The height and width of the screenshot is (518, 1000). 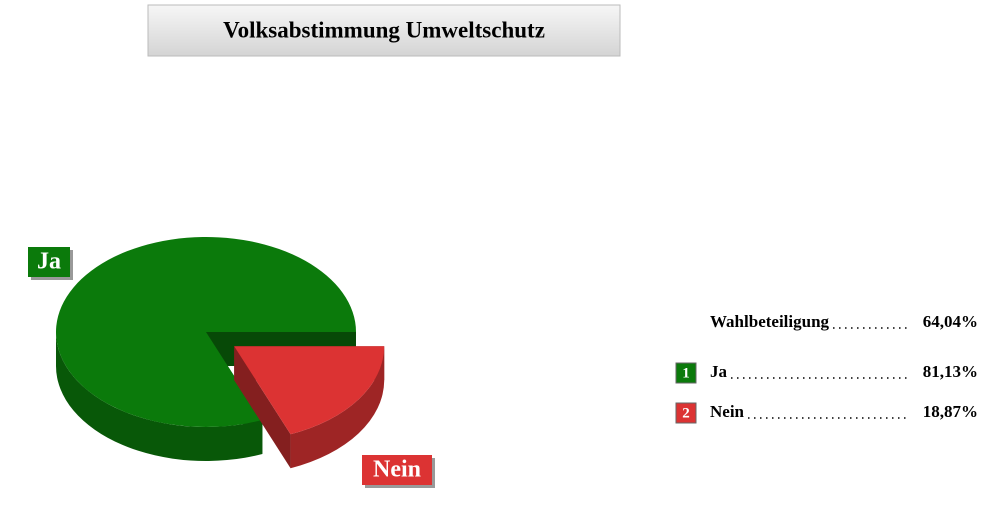 What do you see at coordinates (719, 371) in the screenshot?
I see `legend-label: Ja` at bounding box center [719, 371].